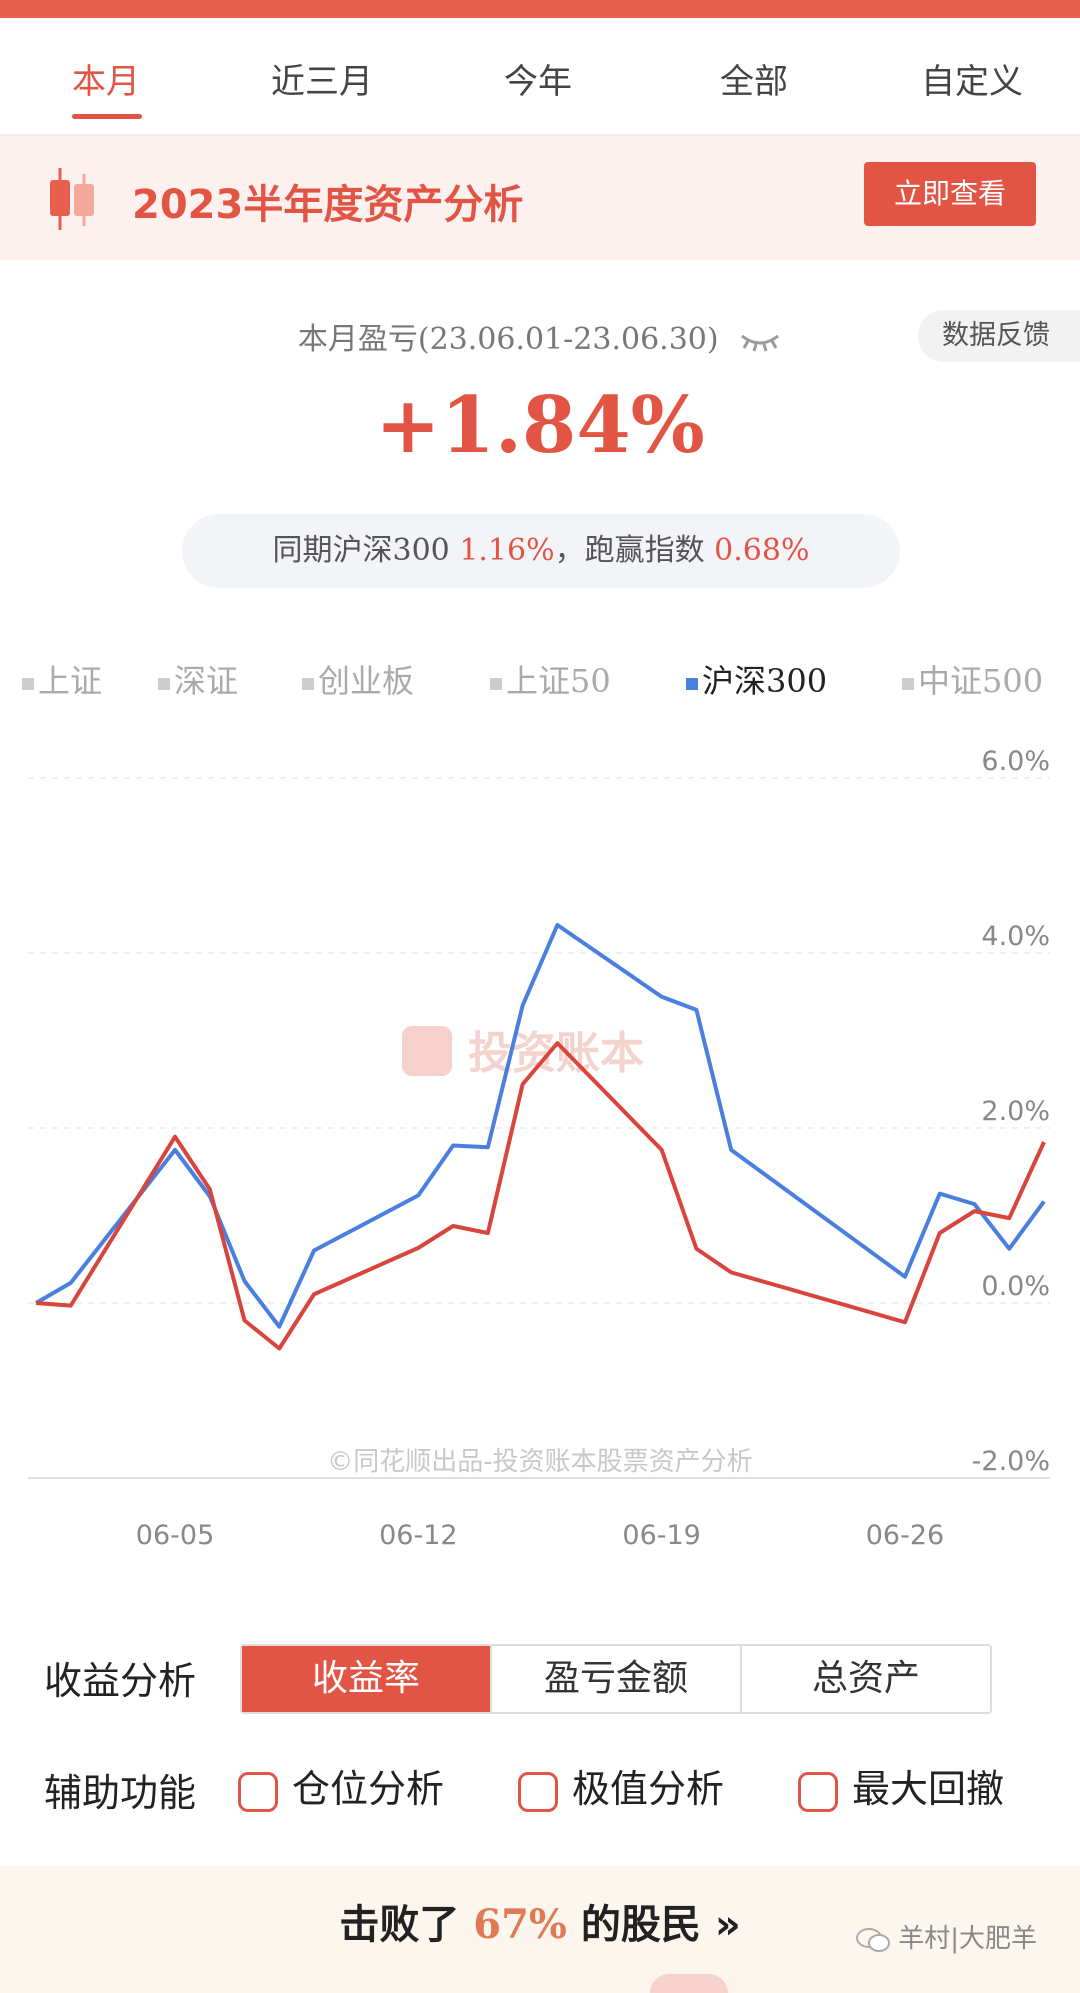 The width and height of the screenshot is (1080, 1993). I want to click on checkbox-label: 极值分析, so click(648, 1789).